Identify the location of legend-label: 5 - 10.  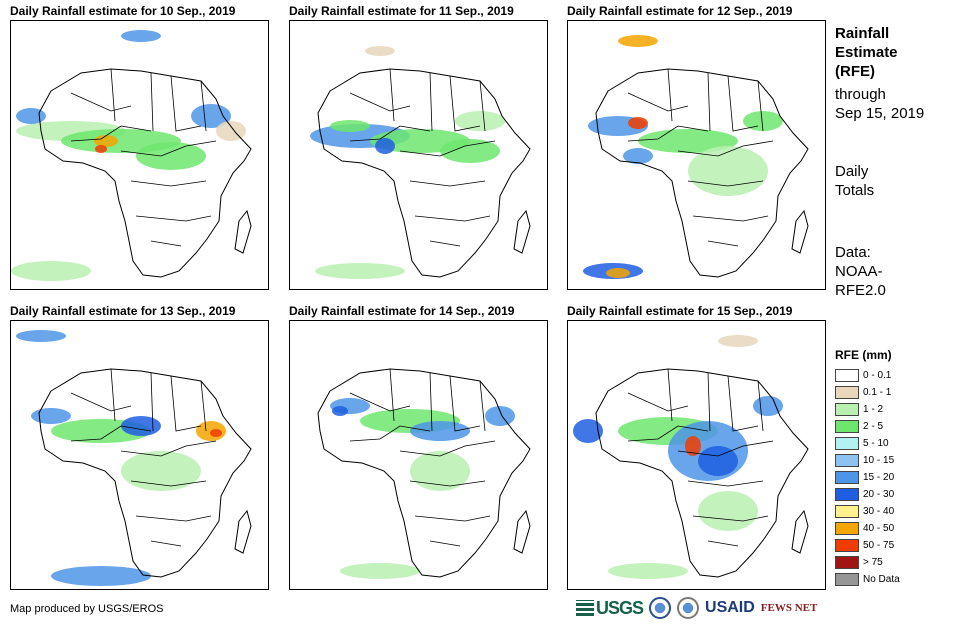
(876, 443).